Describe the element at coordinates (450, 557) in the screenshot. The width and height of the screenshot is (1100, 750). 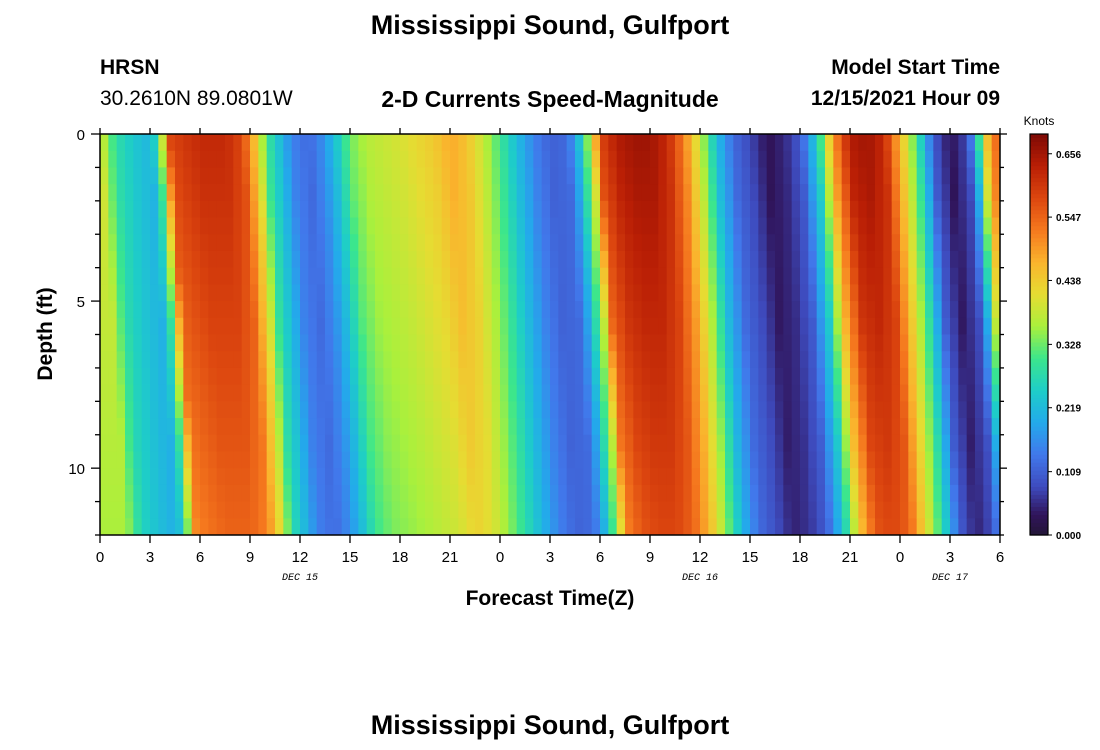
I see `x-tick-label: 21` at that location.